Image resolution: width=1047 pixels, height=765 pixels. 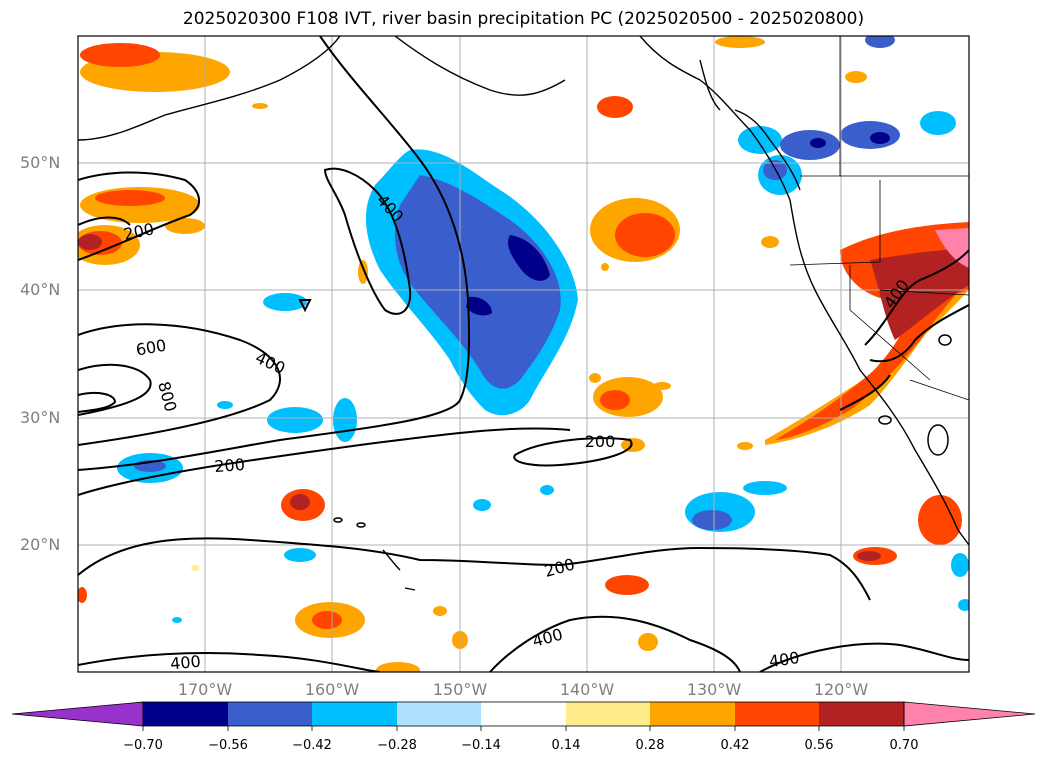 I want to click on colorbar-tick-label: −0.56, so click(x=228, y=745).